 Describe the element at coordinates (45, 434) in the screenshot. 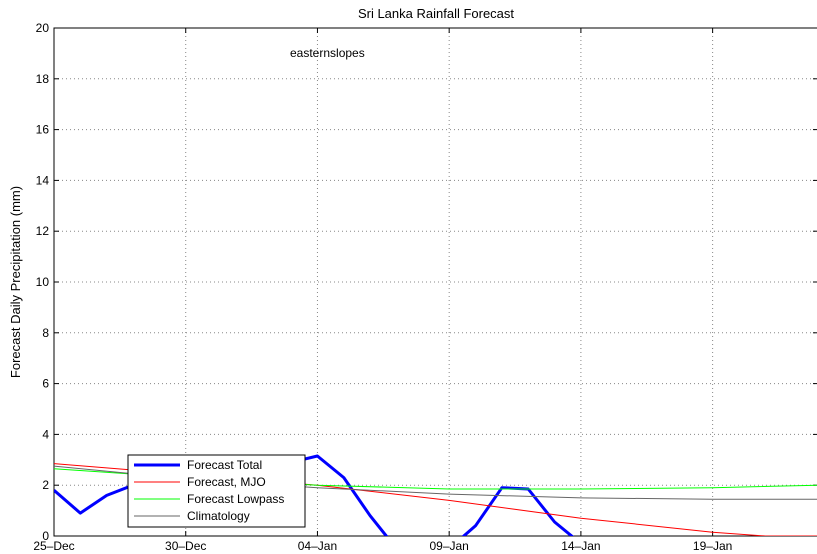

I see `y-tick-label: 4` at that location.